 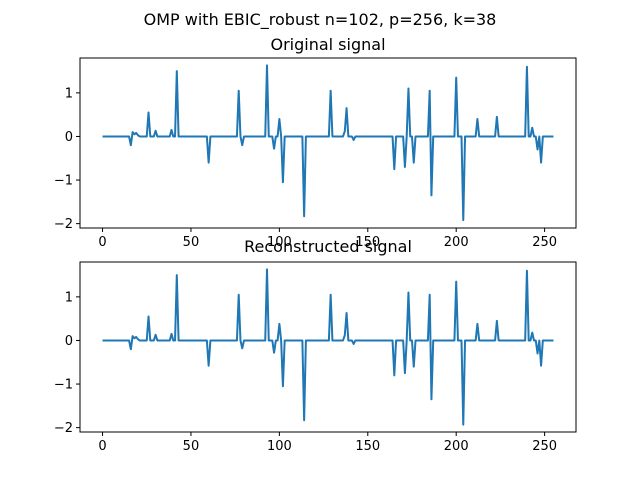 What do you see at coordinates (69, 137) in the screenshot?
I see `ytick-label-original-2: 0` at bounding box center [69, 137].